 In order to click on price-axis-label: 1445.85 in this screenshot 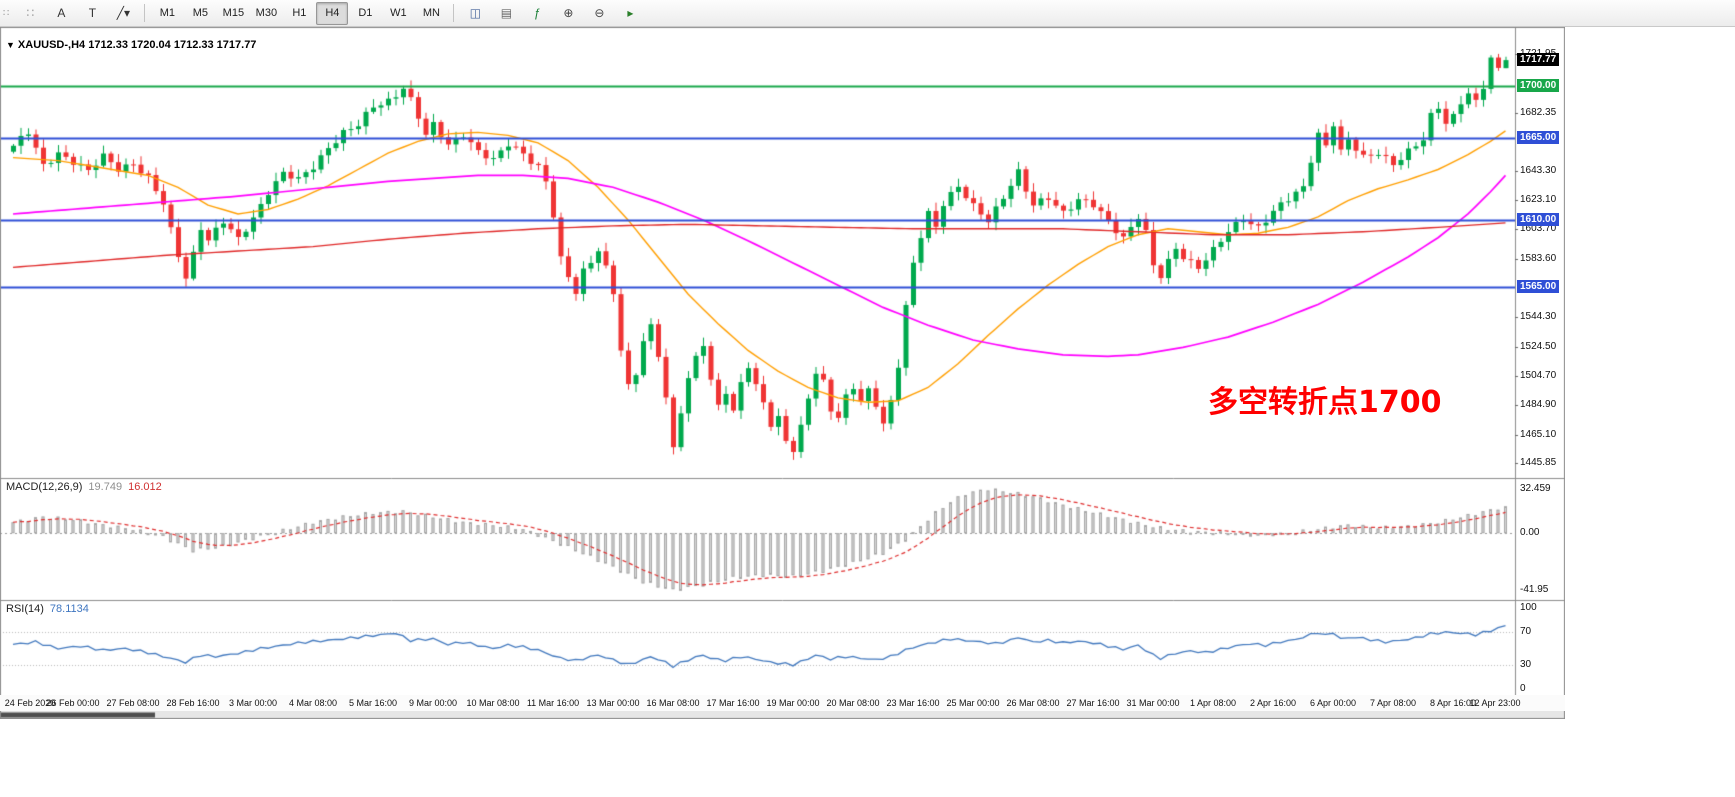, I will do `click(1538, 463)`.